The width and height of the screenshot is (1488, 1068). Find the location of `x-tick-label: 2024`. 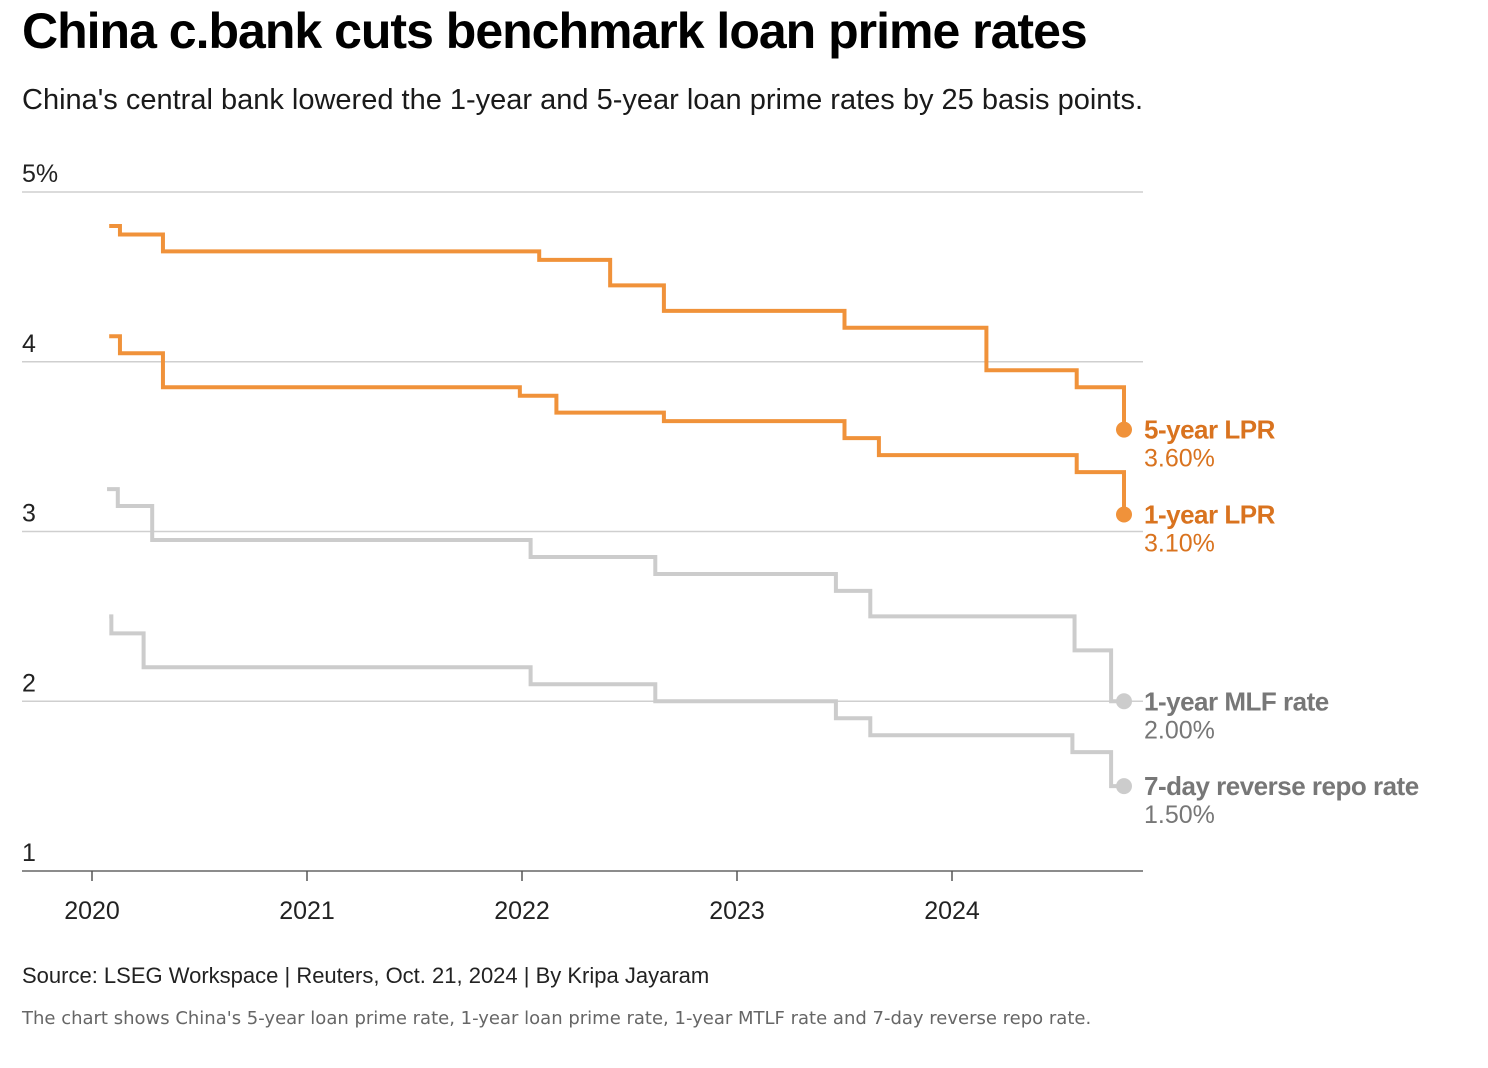

x-tick-label: 2024 is located at coordinates (952, 911).